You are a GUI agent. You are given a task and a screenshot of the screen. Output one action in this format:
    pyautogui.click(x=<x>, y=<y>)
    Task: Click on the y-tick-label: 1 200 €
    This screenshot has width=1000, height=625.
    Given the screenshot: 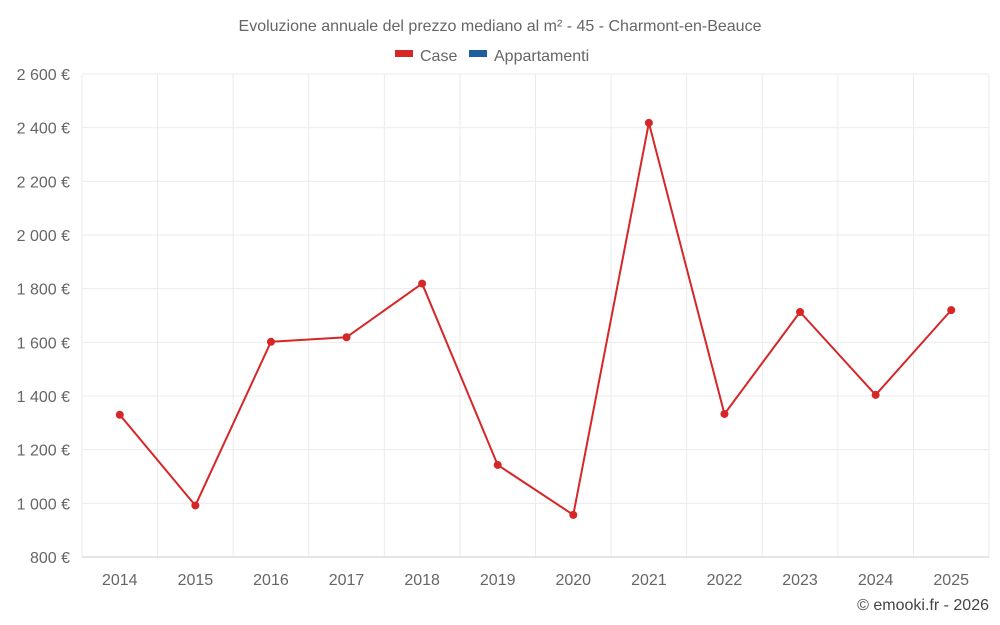 What is the action you would take?
    pyautogui.click(x=43, y=451)
    